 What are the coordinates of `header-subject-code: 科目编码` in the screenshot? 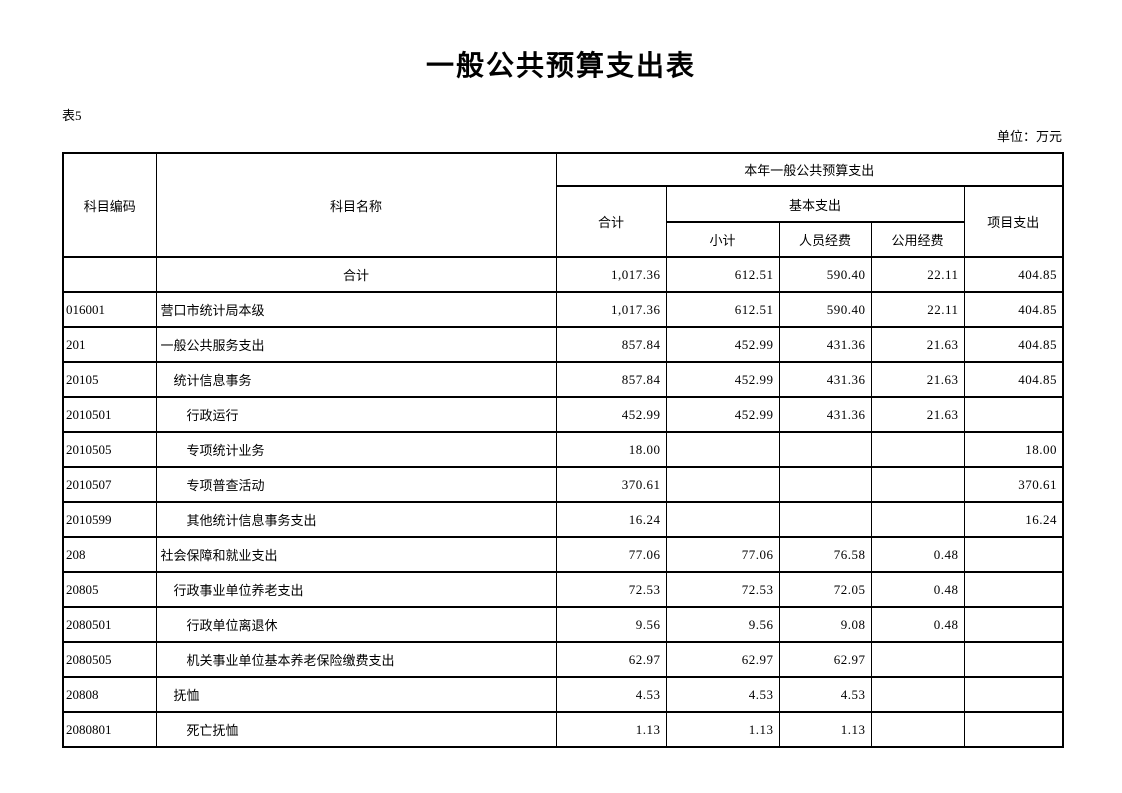 It's located at (109, 205).